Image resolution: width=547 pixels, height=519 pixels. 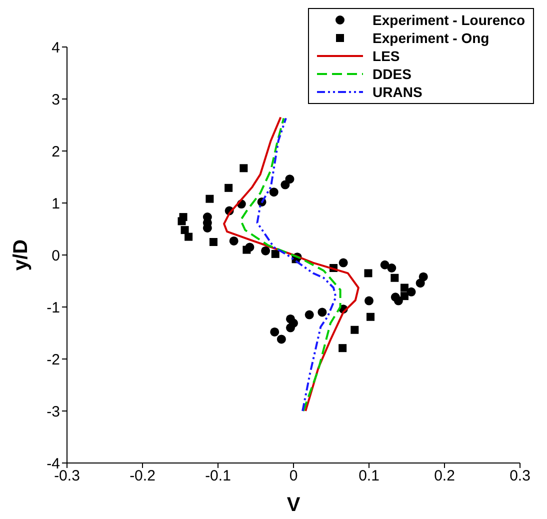 I want to click on x-tick-label: -0.2, so click(x=143, y=476).